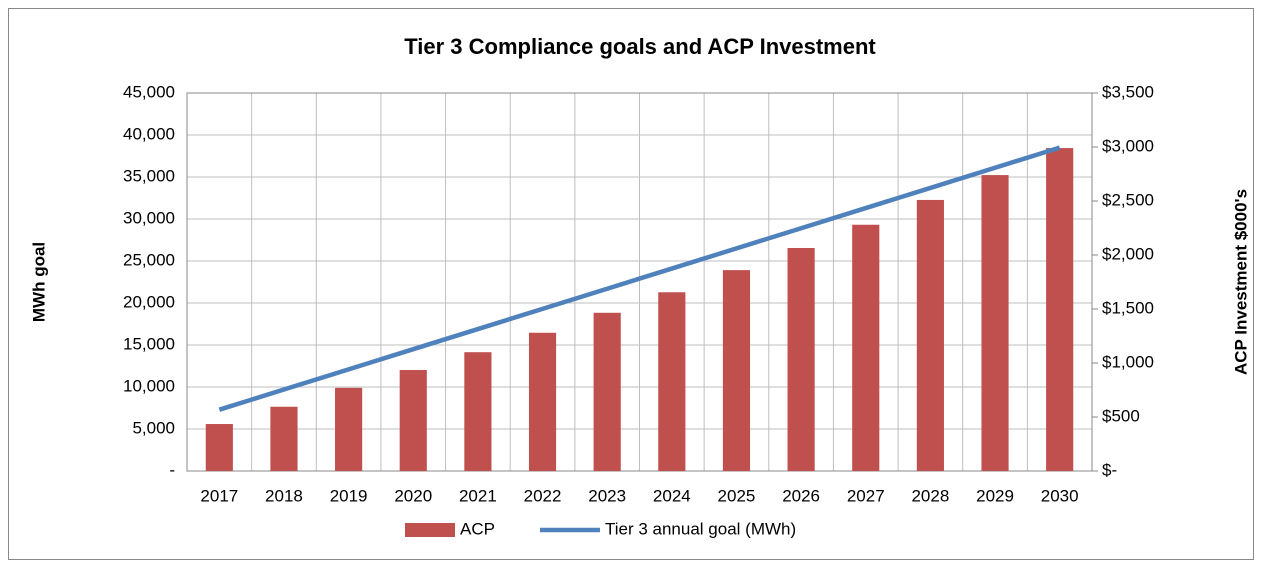 The width and height of the screenshot is (1262, 568). I want to click on y-tick-label: 15,000, so click(149, 343).